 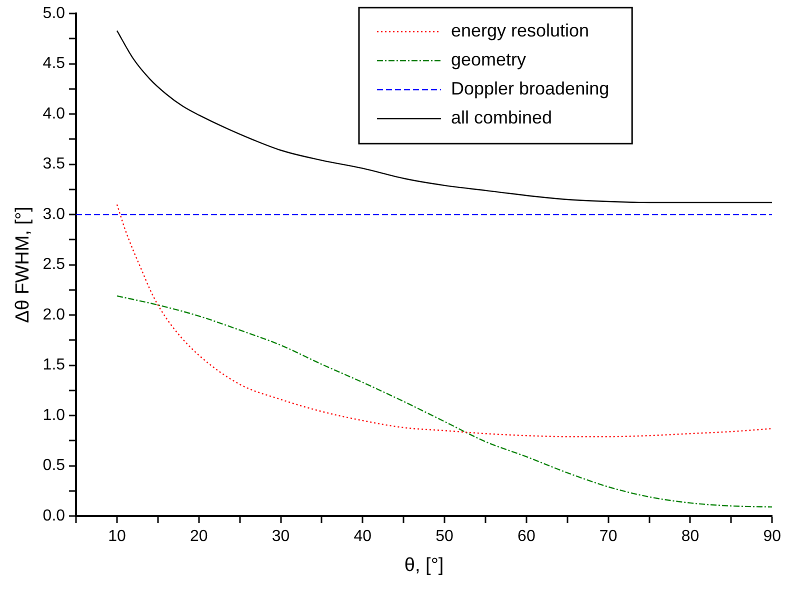 I want to click on y-tick-label: 5.0, so click(x=54, y=13).